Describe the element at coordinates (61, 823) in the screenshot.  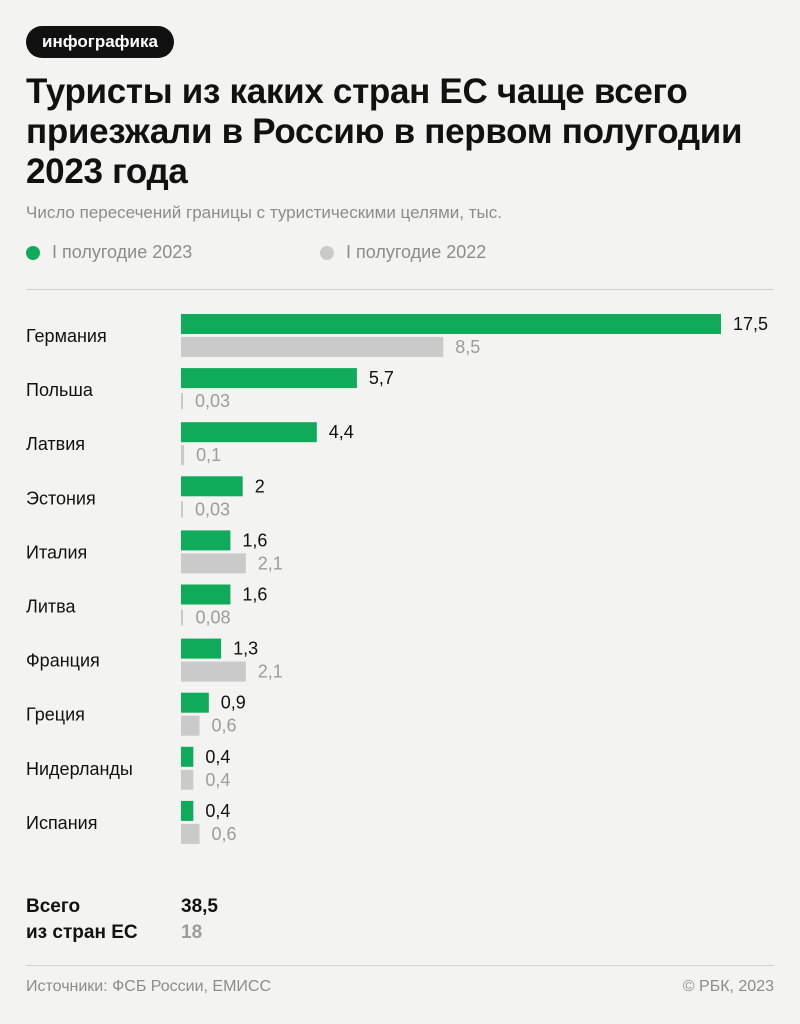
I see `category-label: Испания` at that location.